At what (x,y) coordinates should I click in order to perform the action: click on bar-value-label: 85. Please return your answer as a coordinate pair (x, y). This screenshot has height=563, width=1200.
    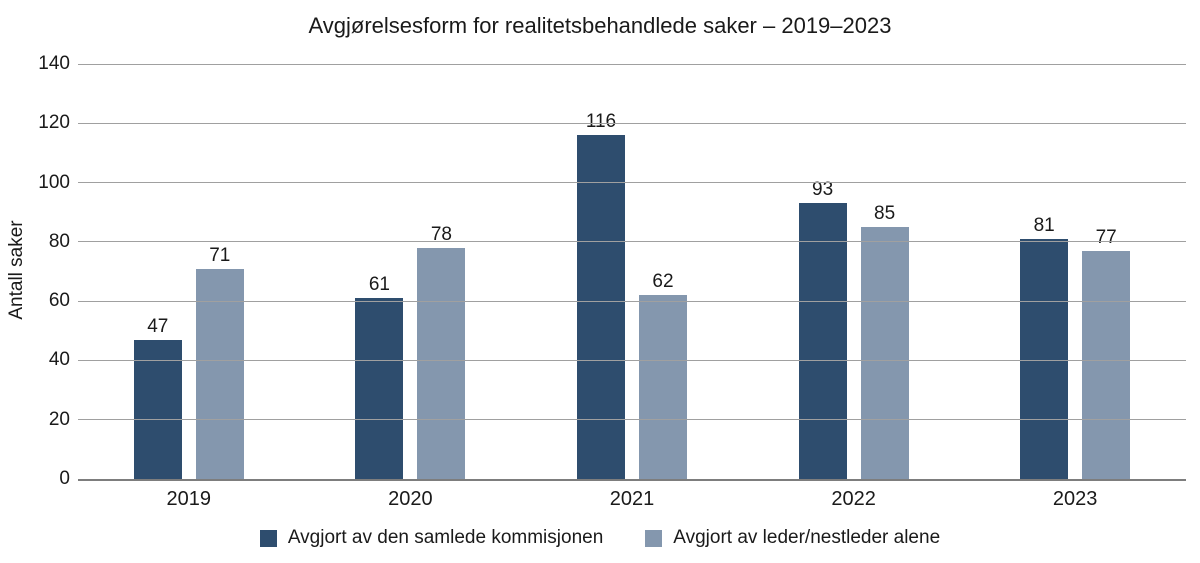
    Looking at the image, I should click on (885, 214).